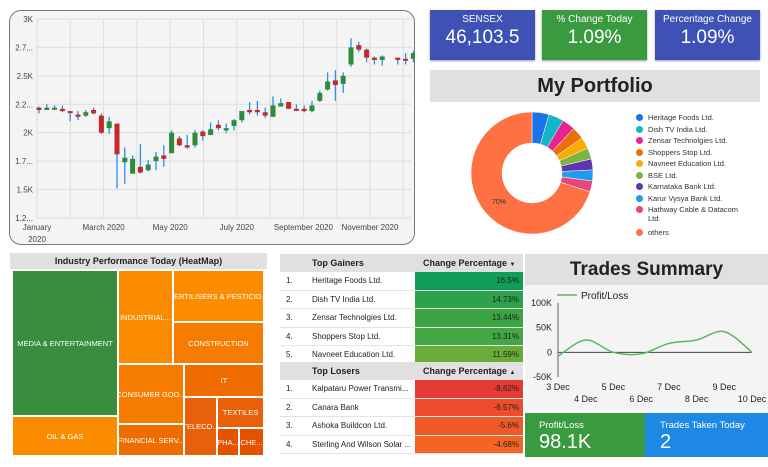  Describe the element at coordinates (585, 435) in the screenshot. I see `profit-loss-card: Profit/Loss 98.1K` at that location.